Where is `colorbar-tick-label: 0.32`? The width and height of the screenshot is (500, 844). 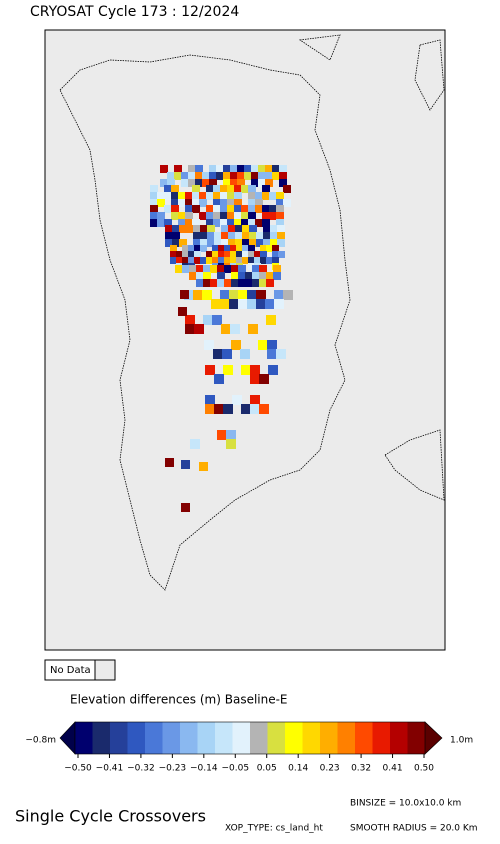
colorbar-tick-label: 0.32 is located at coordinates (361, 769).